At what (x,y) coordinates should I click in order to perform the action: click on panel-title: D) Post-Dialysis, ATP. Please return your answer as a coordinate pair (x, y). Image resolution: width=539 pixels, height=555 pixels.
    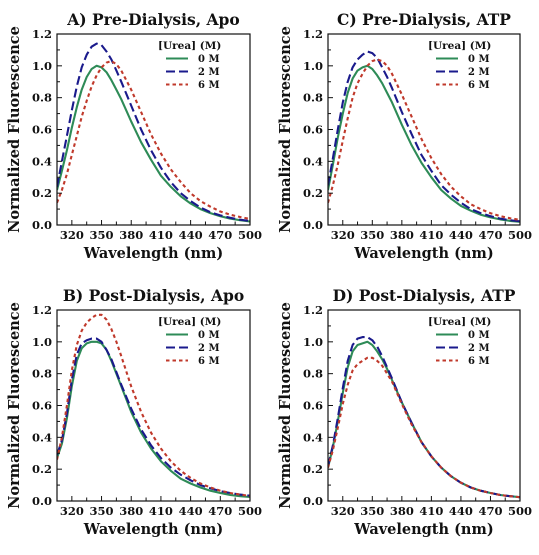
    Looking at the image, I should click on (424, 295).